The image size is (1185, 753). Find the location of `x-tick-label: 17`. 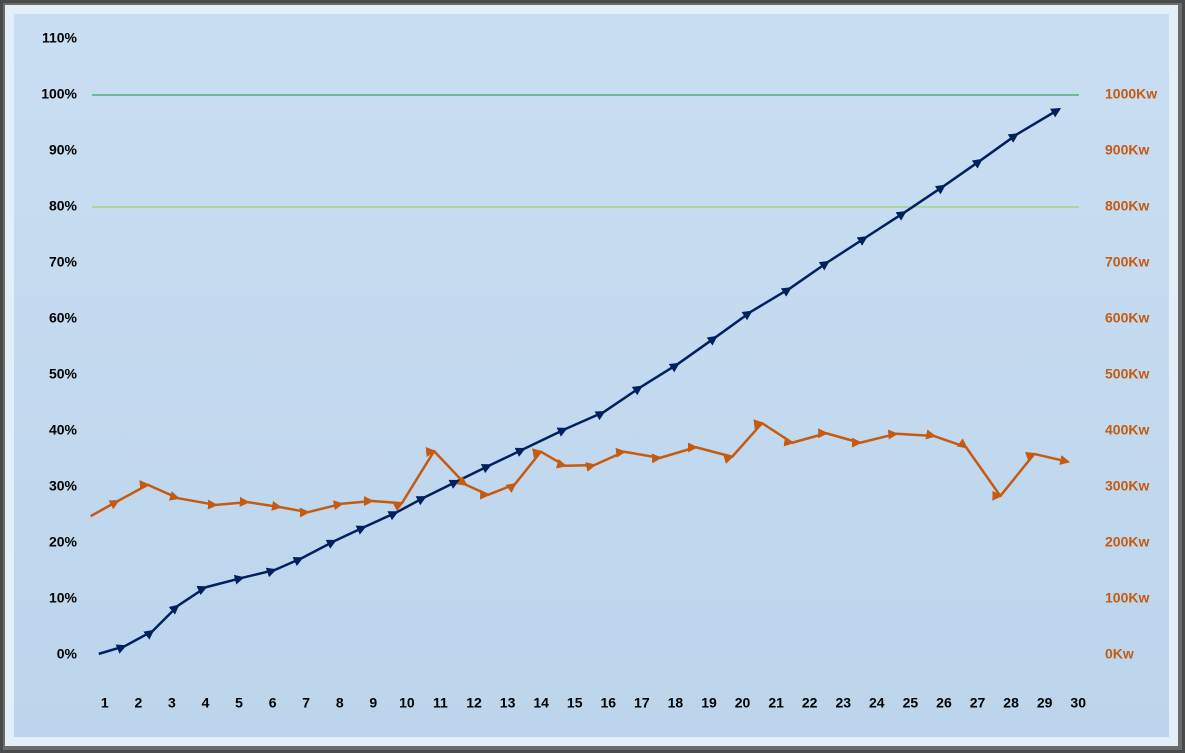

x-tick-label: 17 is located at coordinates (642, 703).